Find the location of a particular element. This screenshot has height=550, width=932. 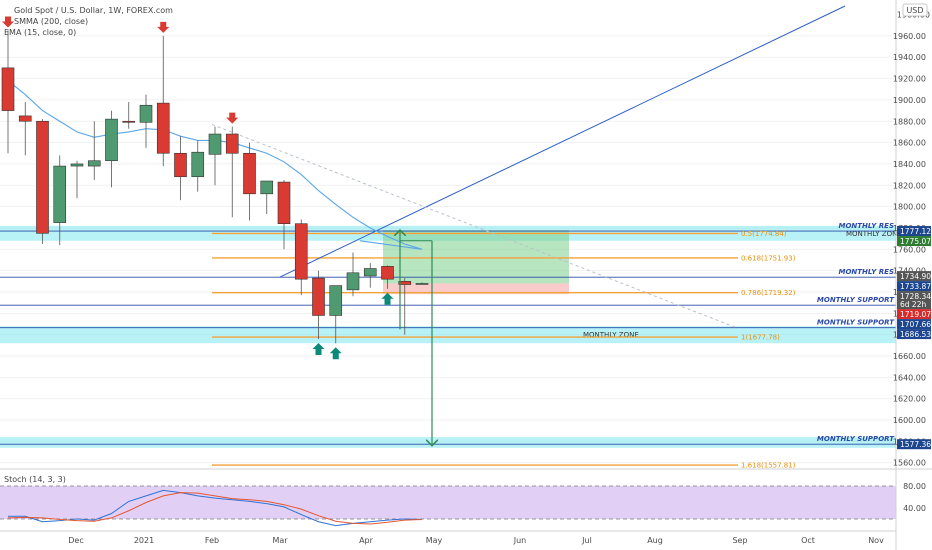

y-tick-label: 1640.00 is located at coordinates (909, 377).